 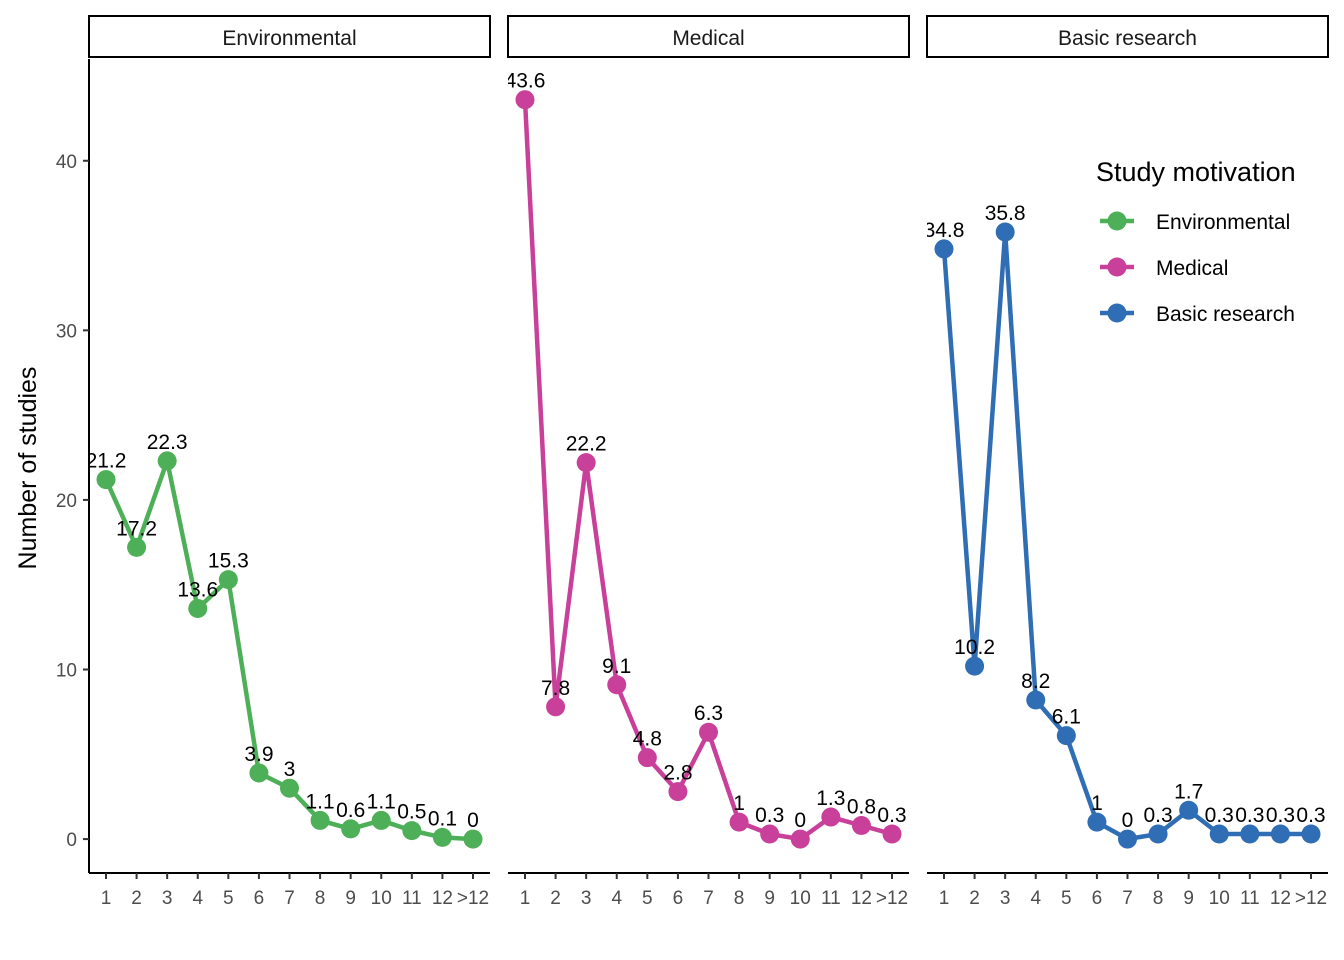 I want to click on data-label: 22.2, so click(x=586, y=444).